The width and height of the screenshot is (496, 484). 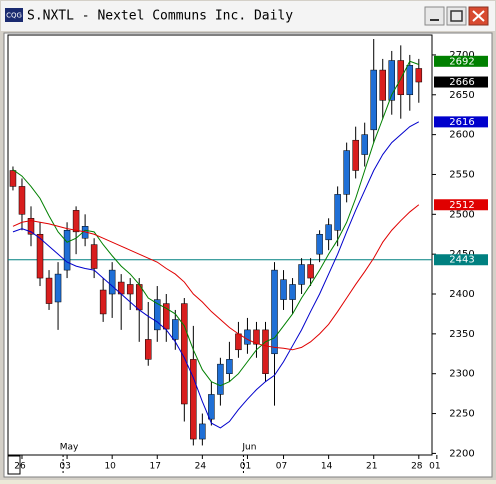 I want to click on x-tick-label: 17, so click(x=155, y=467).